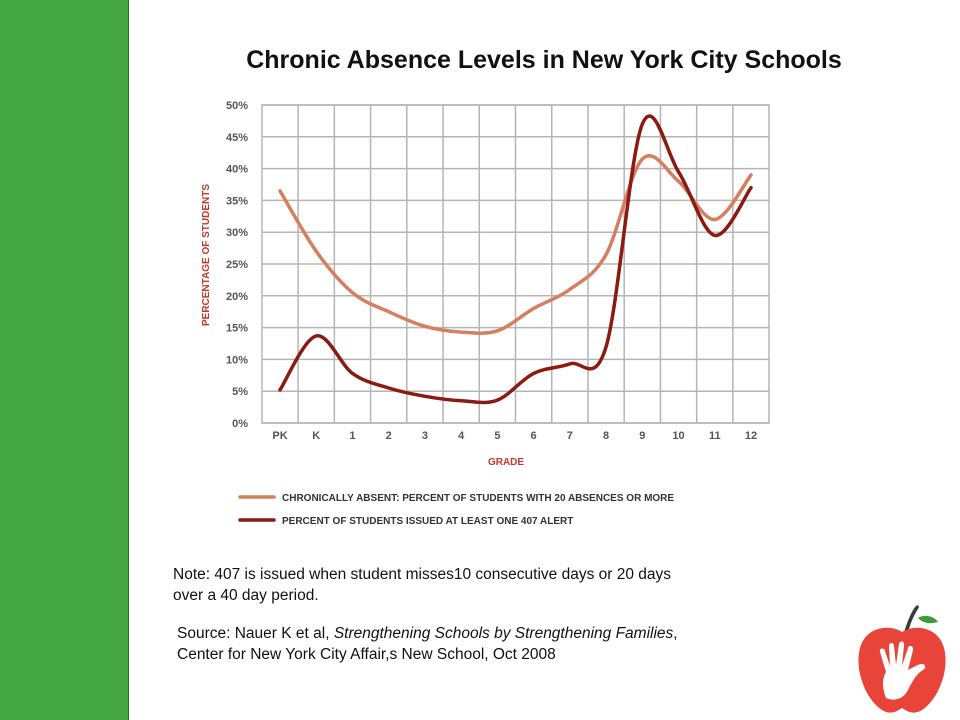 This screenshot has width=960, height=720. Describe the element at coordinates (389, 436) in the screenshot. I see `x-tick-label: 2` at that location.